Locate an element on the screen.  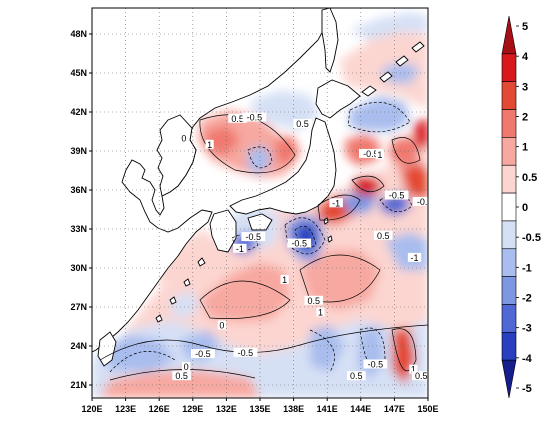
colorbar-label: -2 is located at coordinates (527, 299).